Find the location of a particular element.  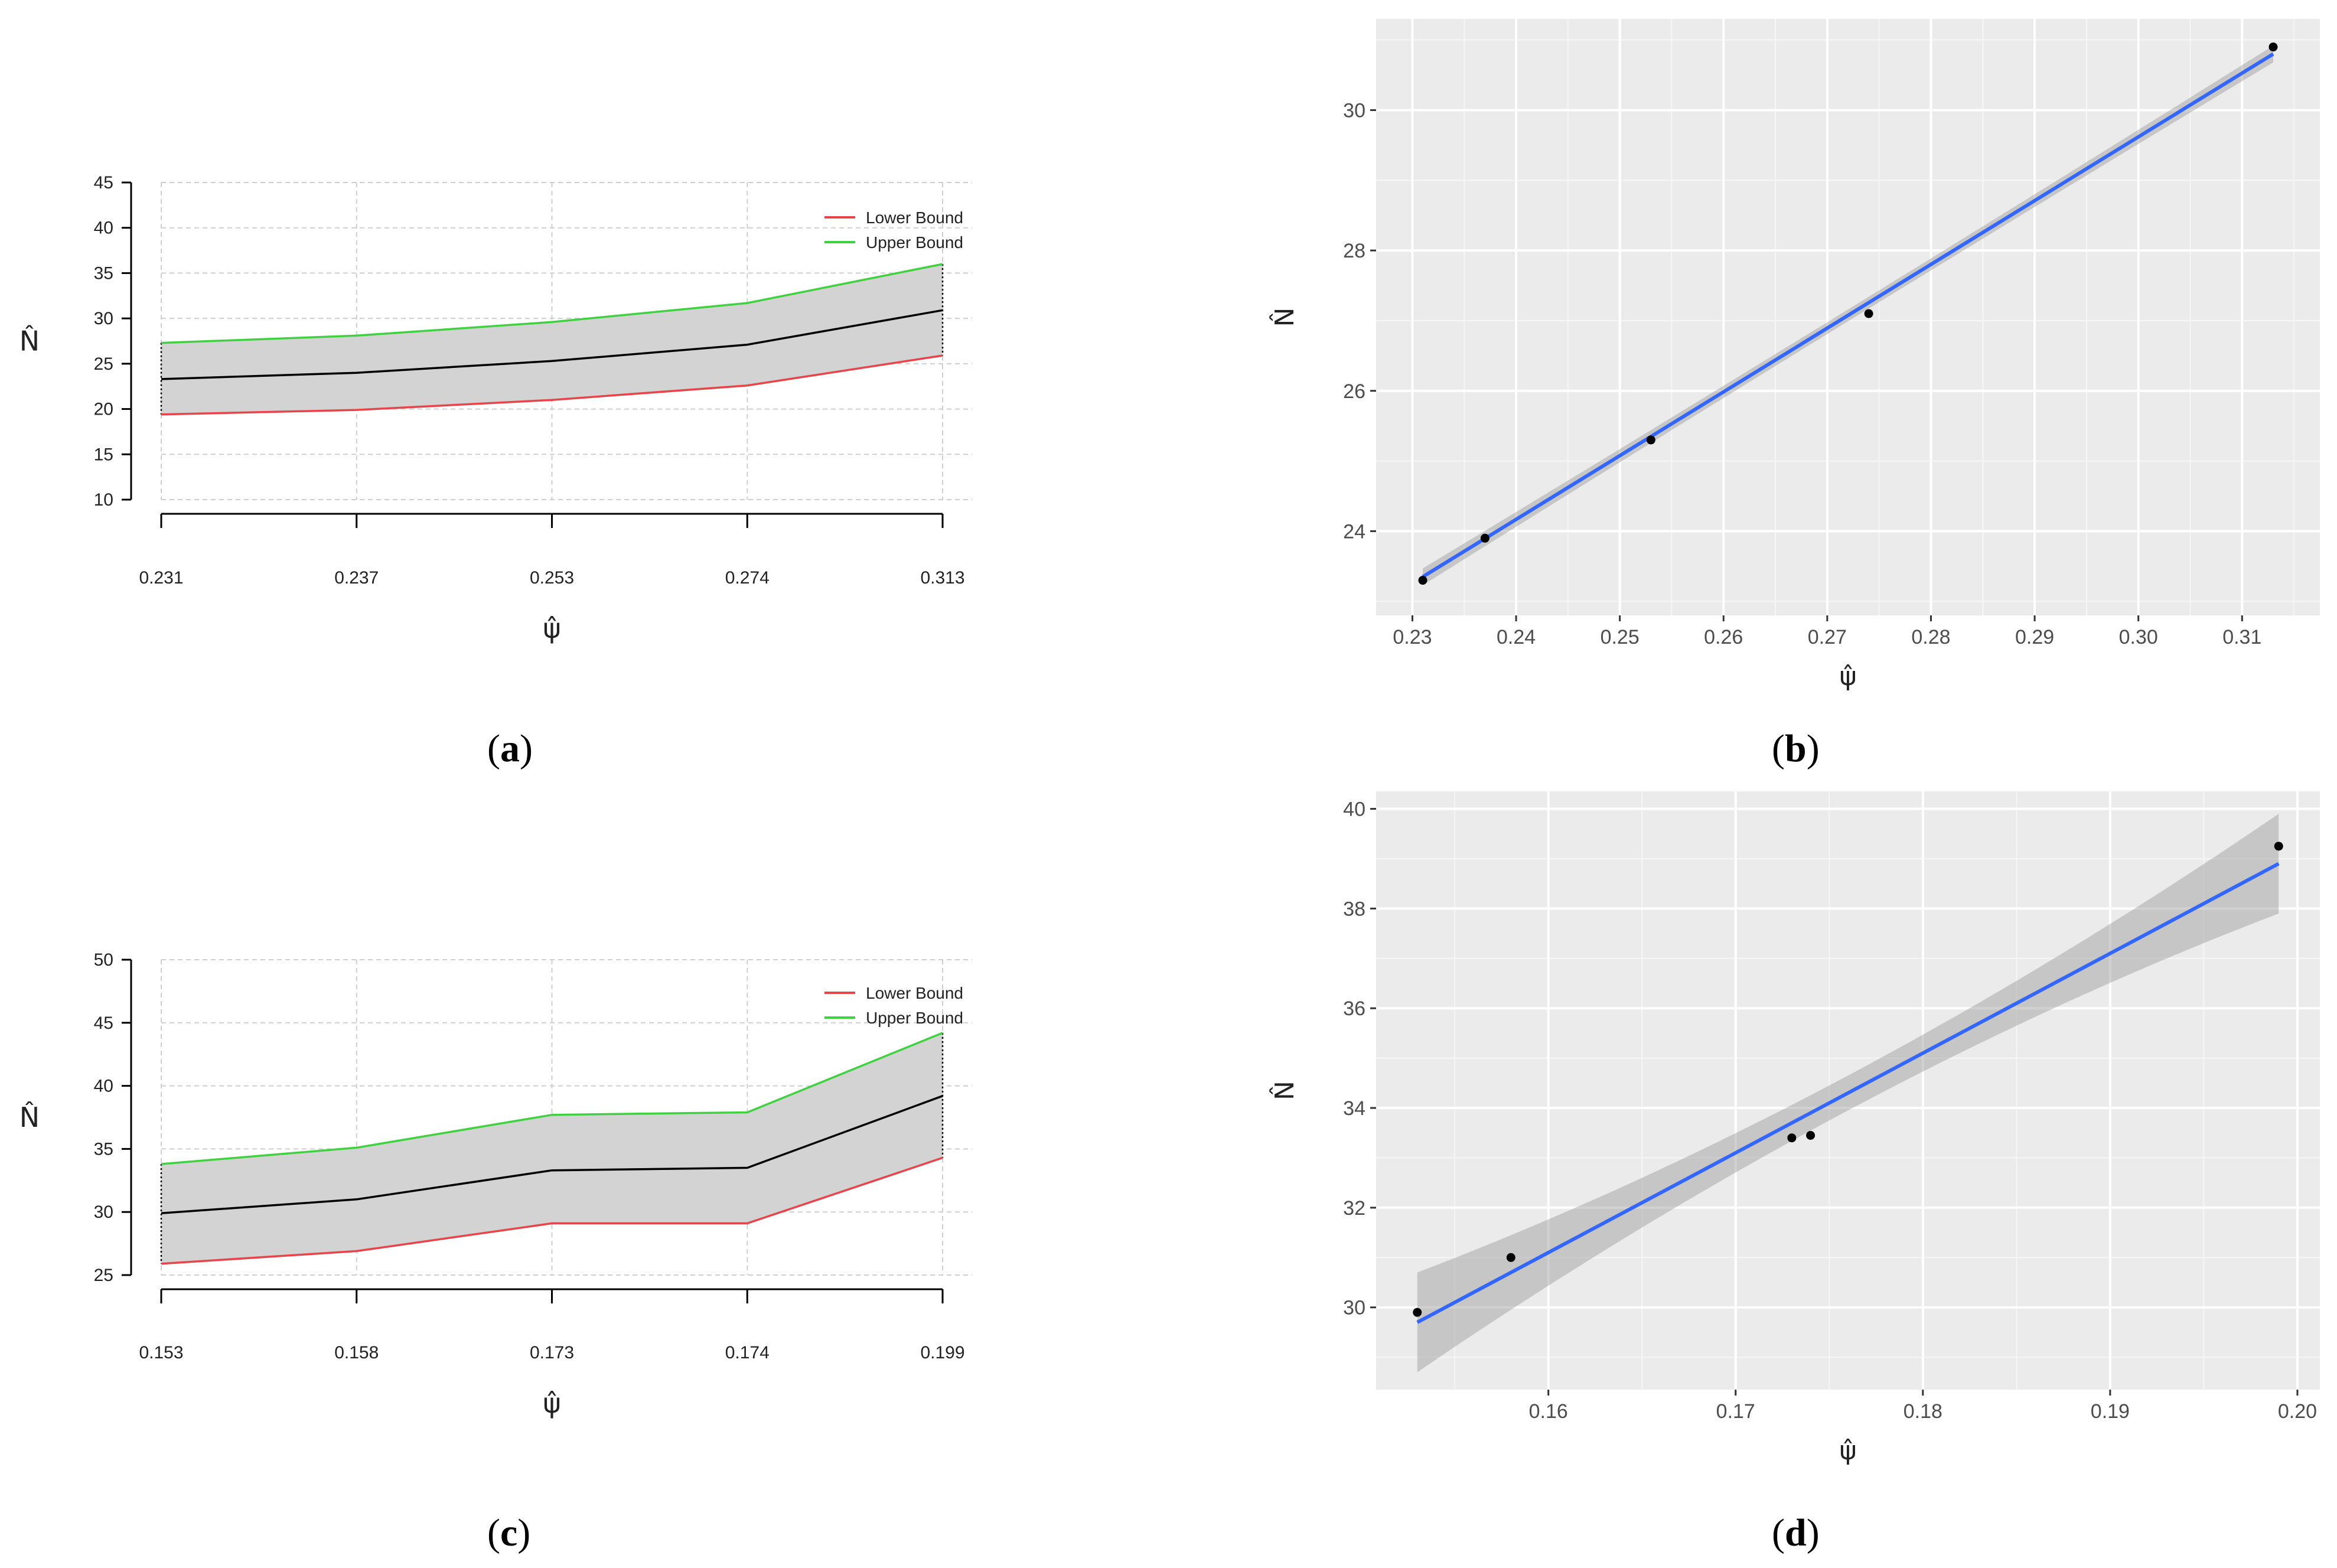

y-tick-label: 20 is located at coordinates (103, 409).